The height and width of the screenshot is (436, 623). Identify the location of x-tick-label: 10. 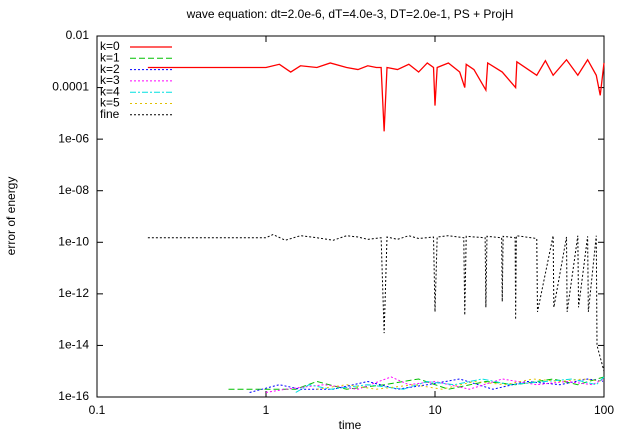
(435, 410).